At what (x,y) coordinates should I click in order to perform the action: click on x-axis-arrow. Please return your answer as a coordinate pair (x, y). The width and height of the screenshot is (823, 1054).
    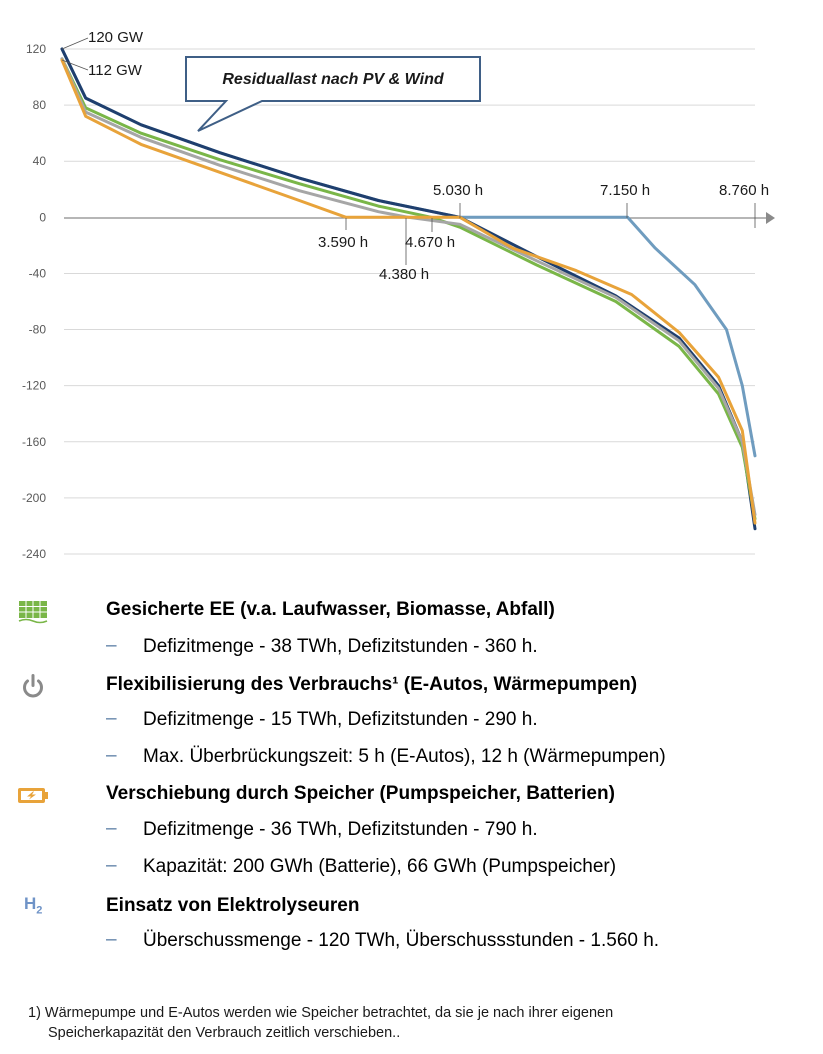
    Looking at the image, I should click on (770, 218).